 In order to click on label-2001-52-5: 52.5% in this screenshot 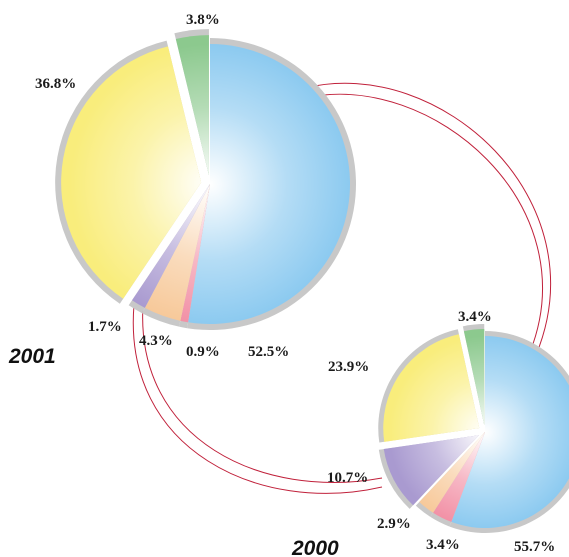, I will do `click(268, 352)`.